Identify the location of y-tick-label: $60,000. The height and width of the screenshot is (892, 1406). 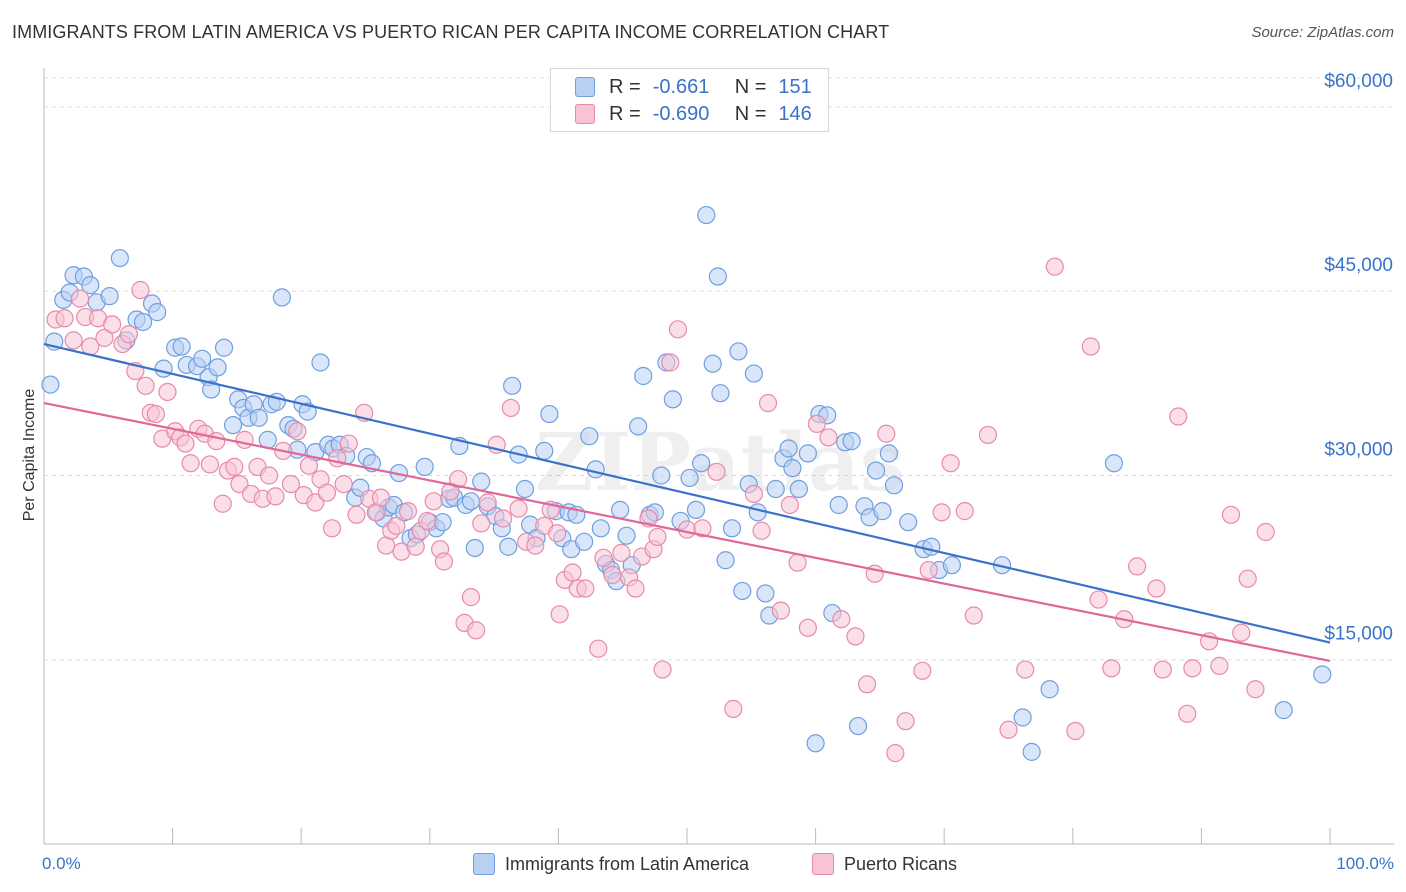
(1358, 81).